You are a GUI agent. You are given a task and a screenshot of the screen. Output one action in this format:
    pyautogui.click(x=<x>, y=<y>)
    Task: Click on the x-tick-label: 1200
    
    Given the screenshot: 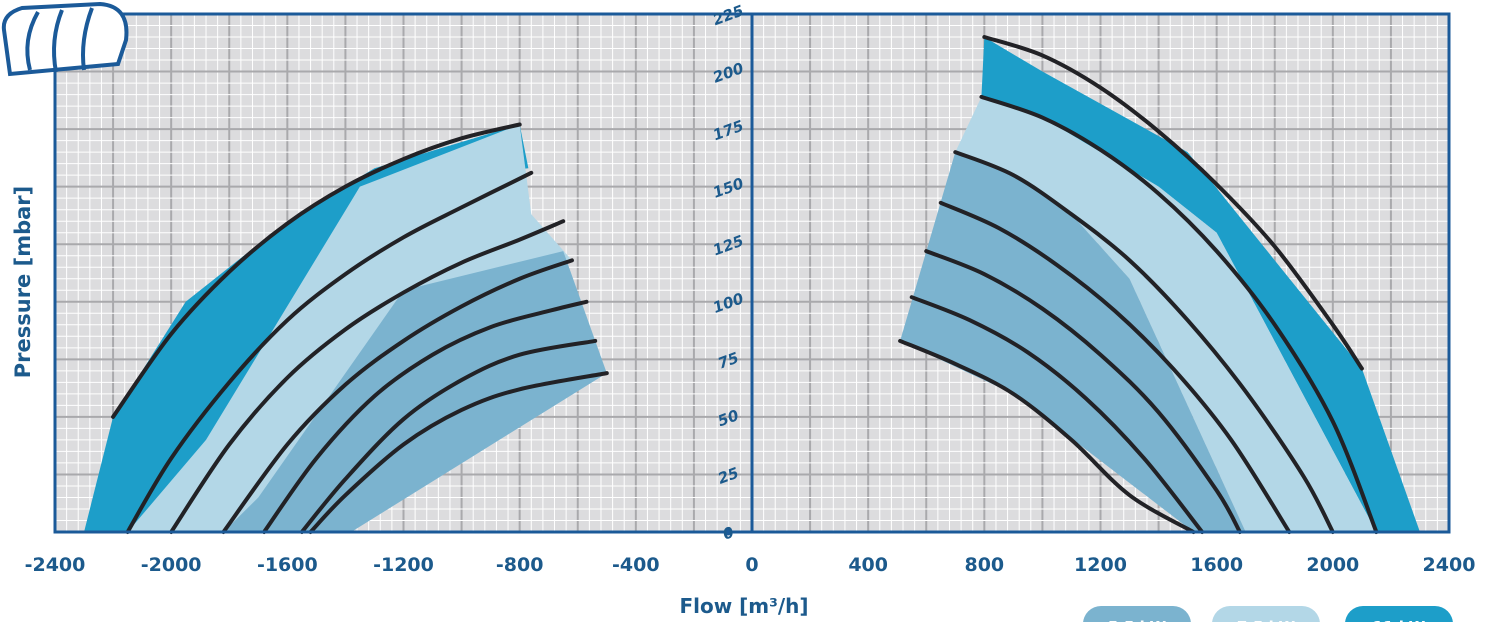 What is the action you would take?
    pyautogui.click(x=1100, y=565)
    